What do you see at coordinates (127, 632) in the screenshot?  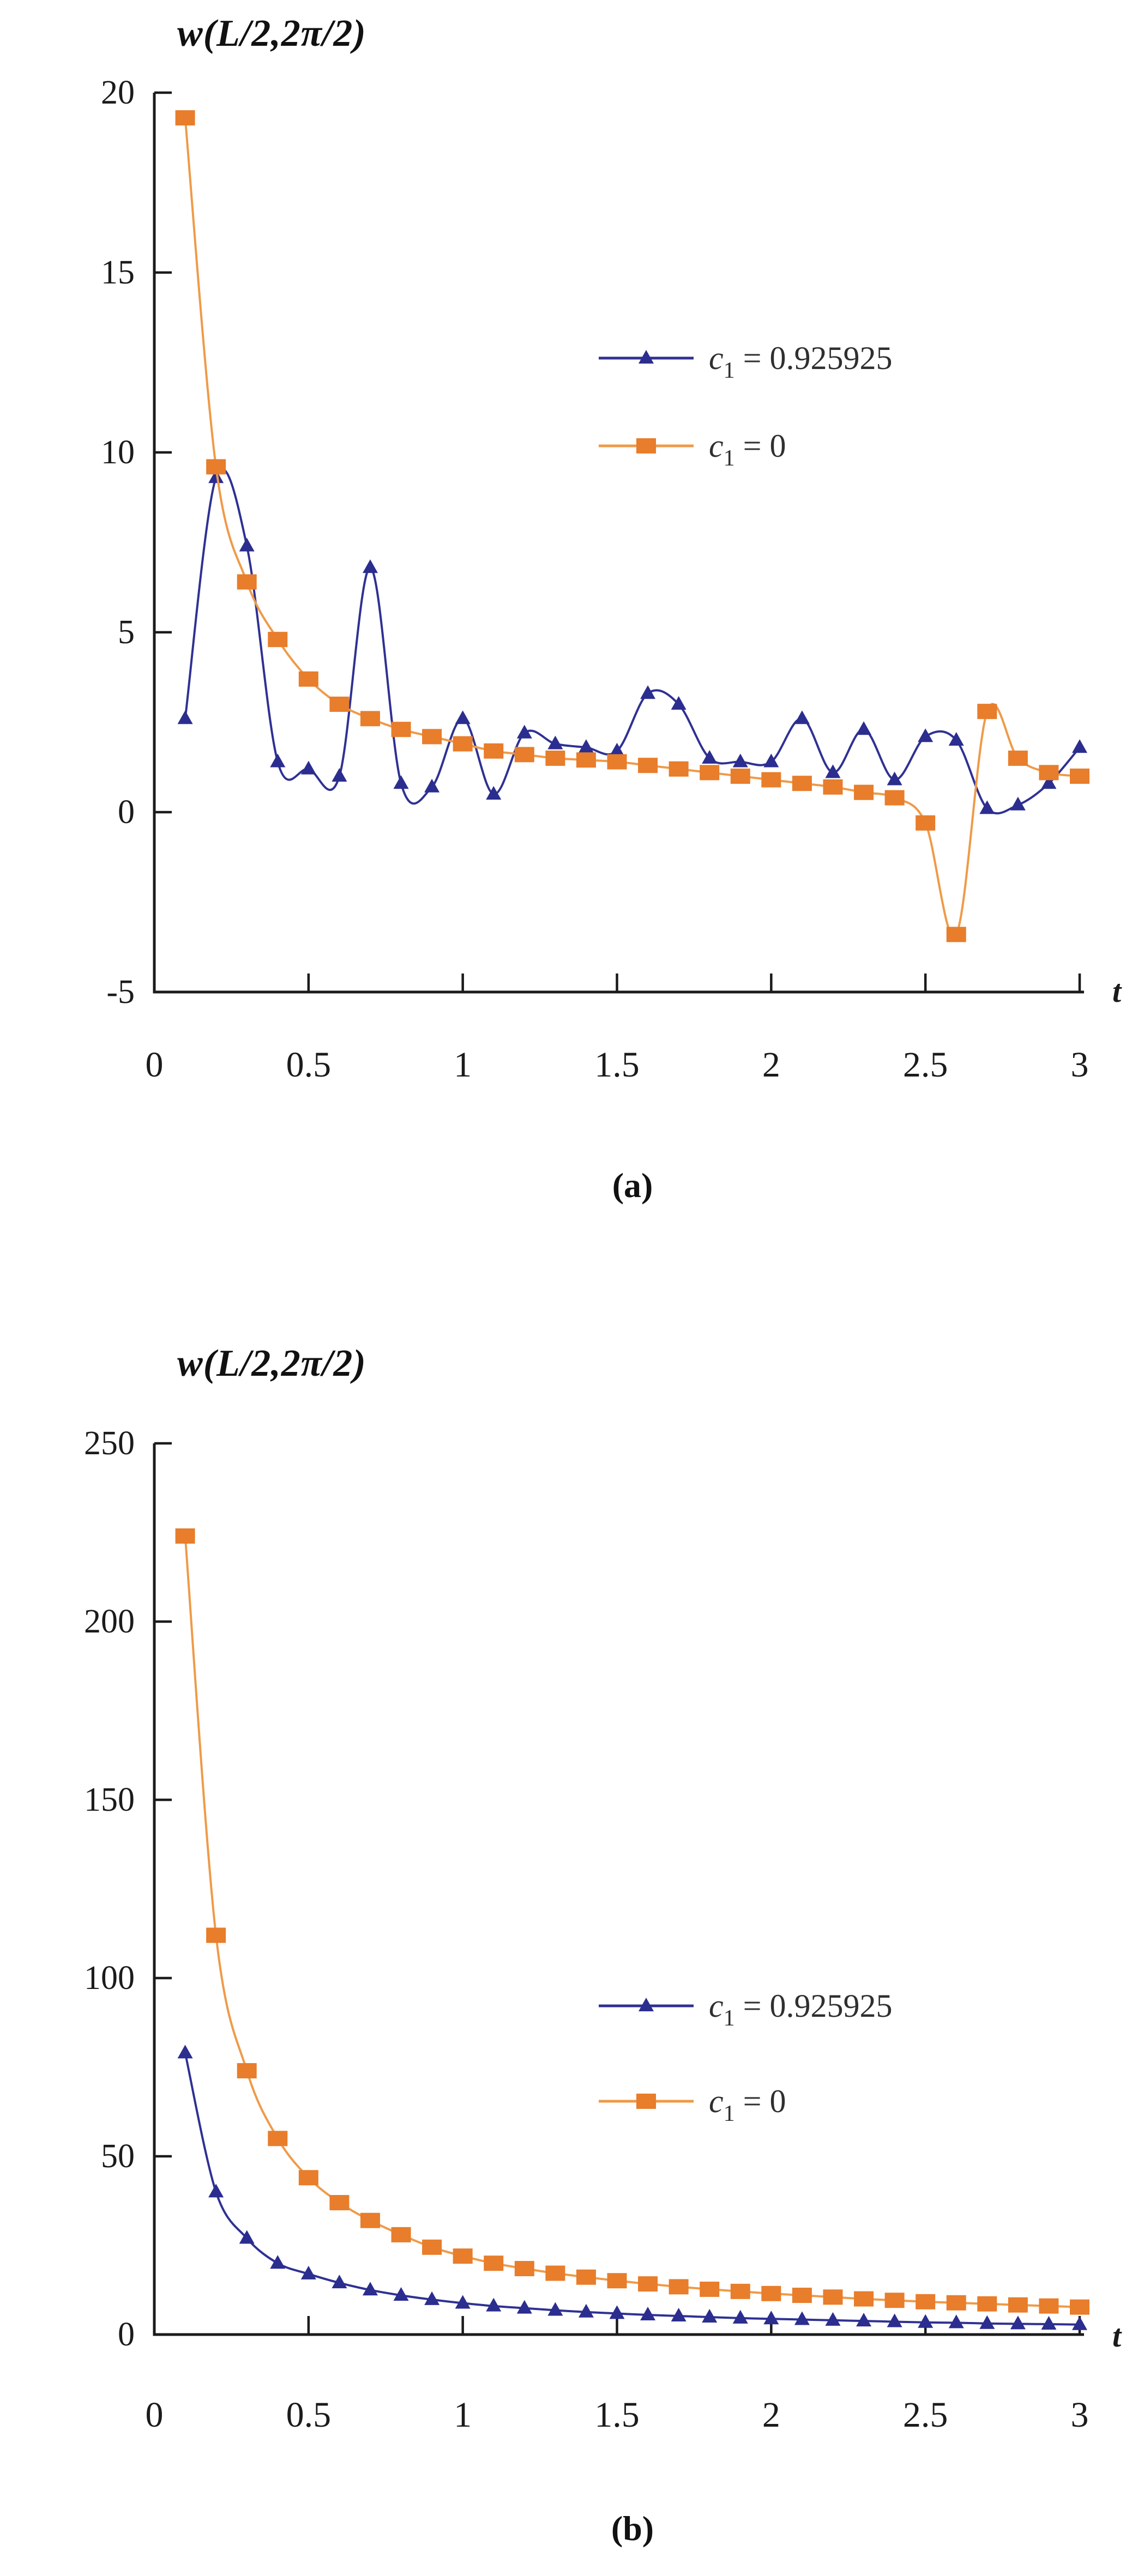 I see `y-tick-label: 5` at bounding box center [127, 632].